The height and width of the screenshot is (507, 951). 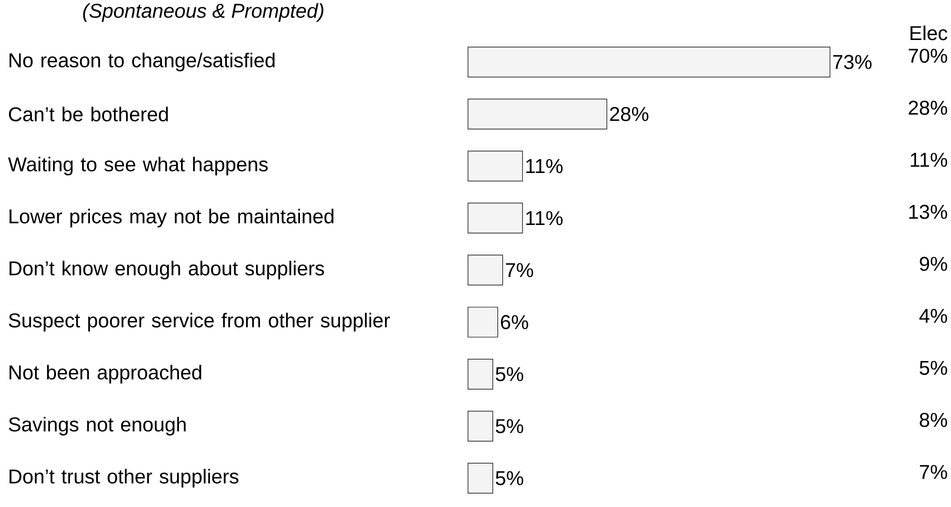 What do you see at coordinates (928, 211) in the screenshot?
I see `text: 13%` at bounding box center [928, 211].